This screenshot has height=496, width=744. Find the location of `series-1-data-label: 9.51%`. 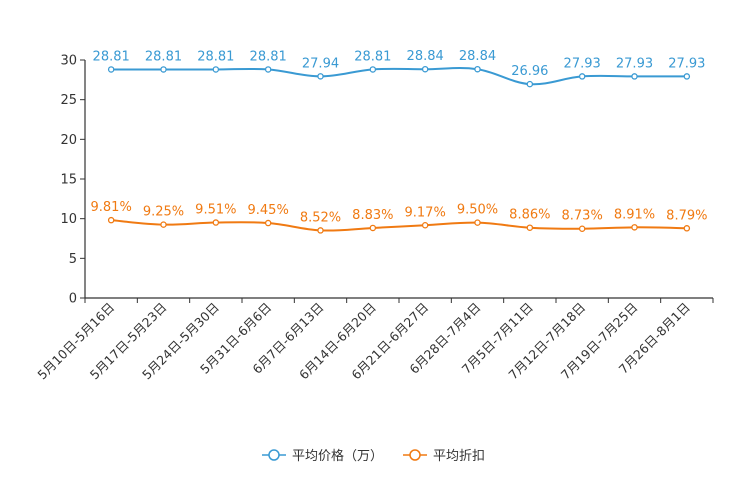

series-1-data-label: 9.51% is located at coordinates (215, 210).